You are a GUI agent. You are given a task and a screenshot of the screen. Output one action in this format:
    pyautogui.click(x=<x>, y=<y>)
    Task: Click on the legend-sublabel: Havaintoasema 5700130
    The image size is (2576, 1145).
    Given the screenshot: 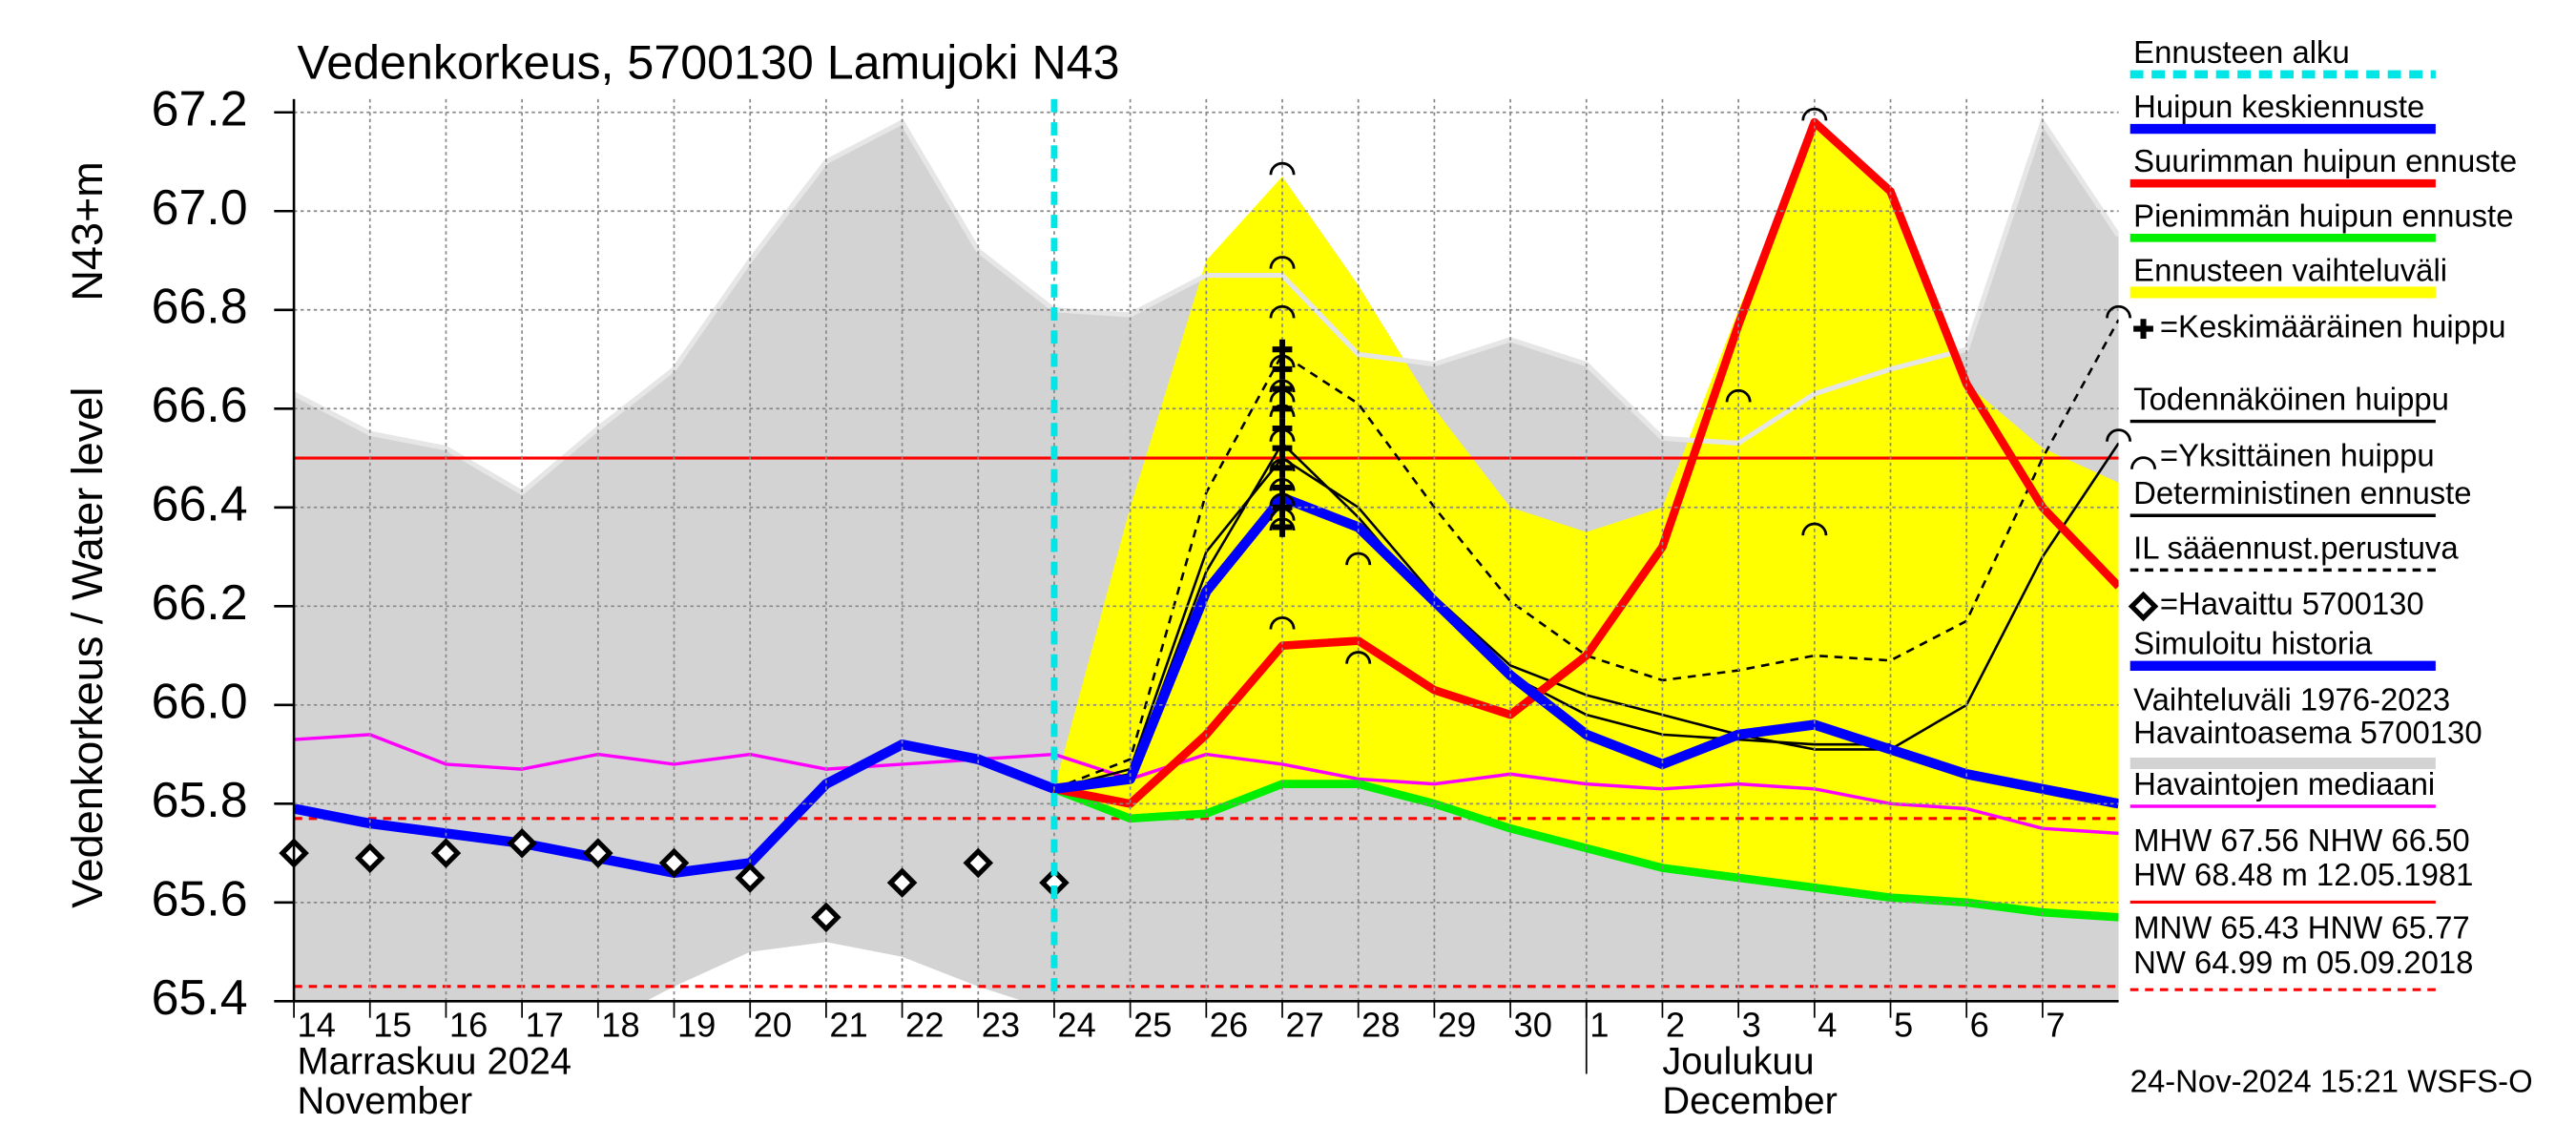 What is the action you would take?
    pyautogui.click(x=2307, y=732)
    